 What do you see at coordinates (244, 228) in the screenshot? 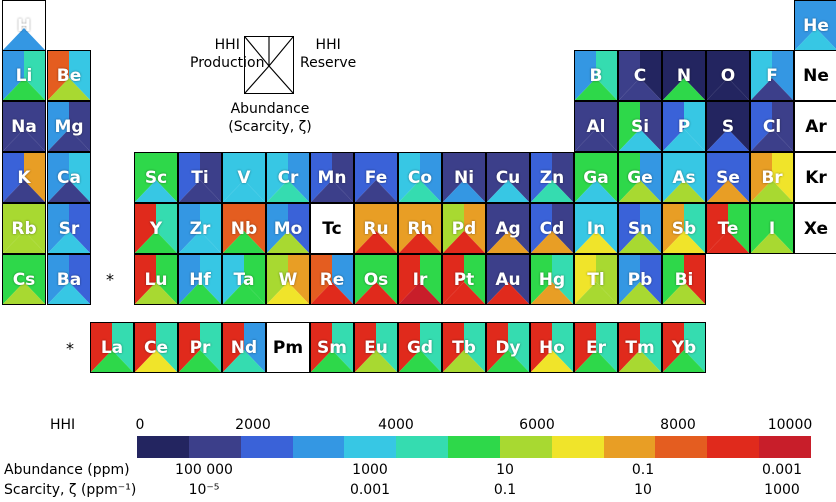
I see `element-cell-nb: Nb` at bounding box center [244, 228].